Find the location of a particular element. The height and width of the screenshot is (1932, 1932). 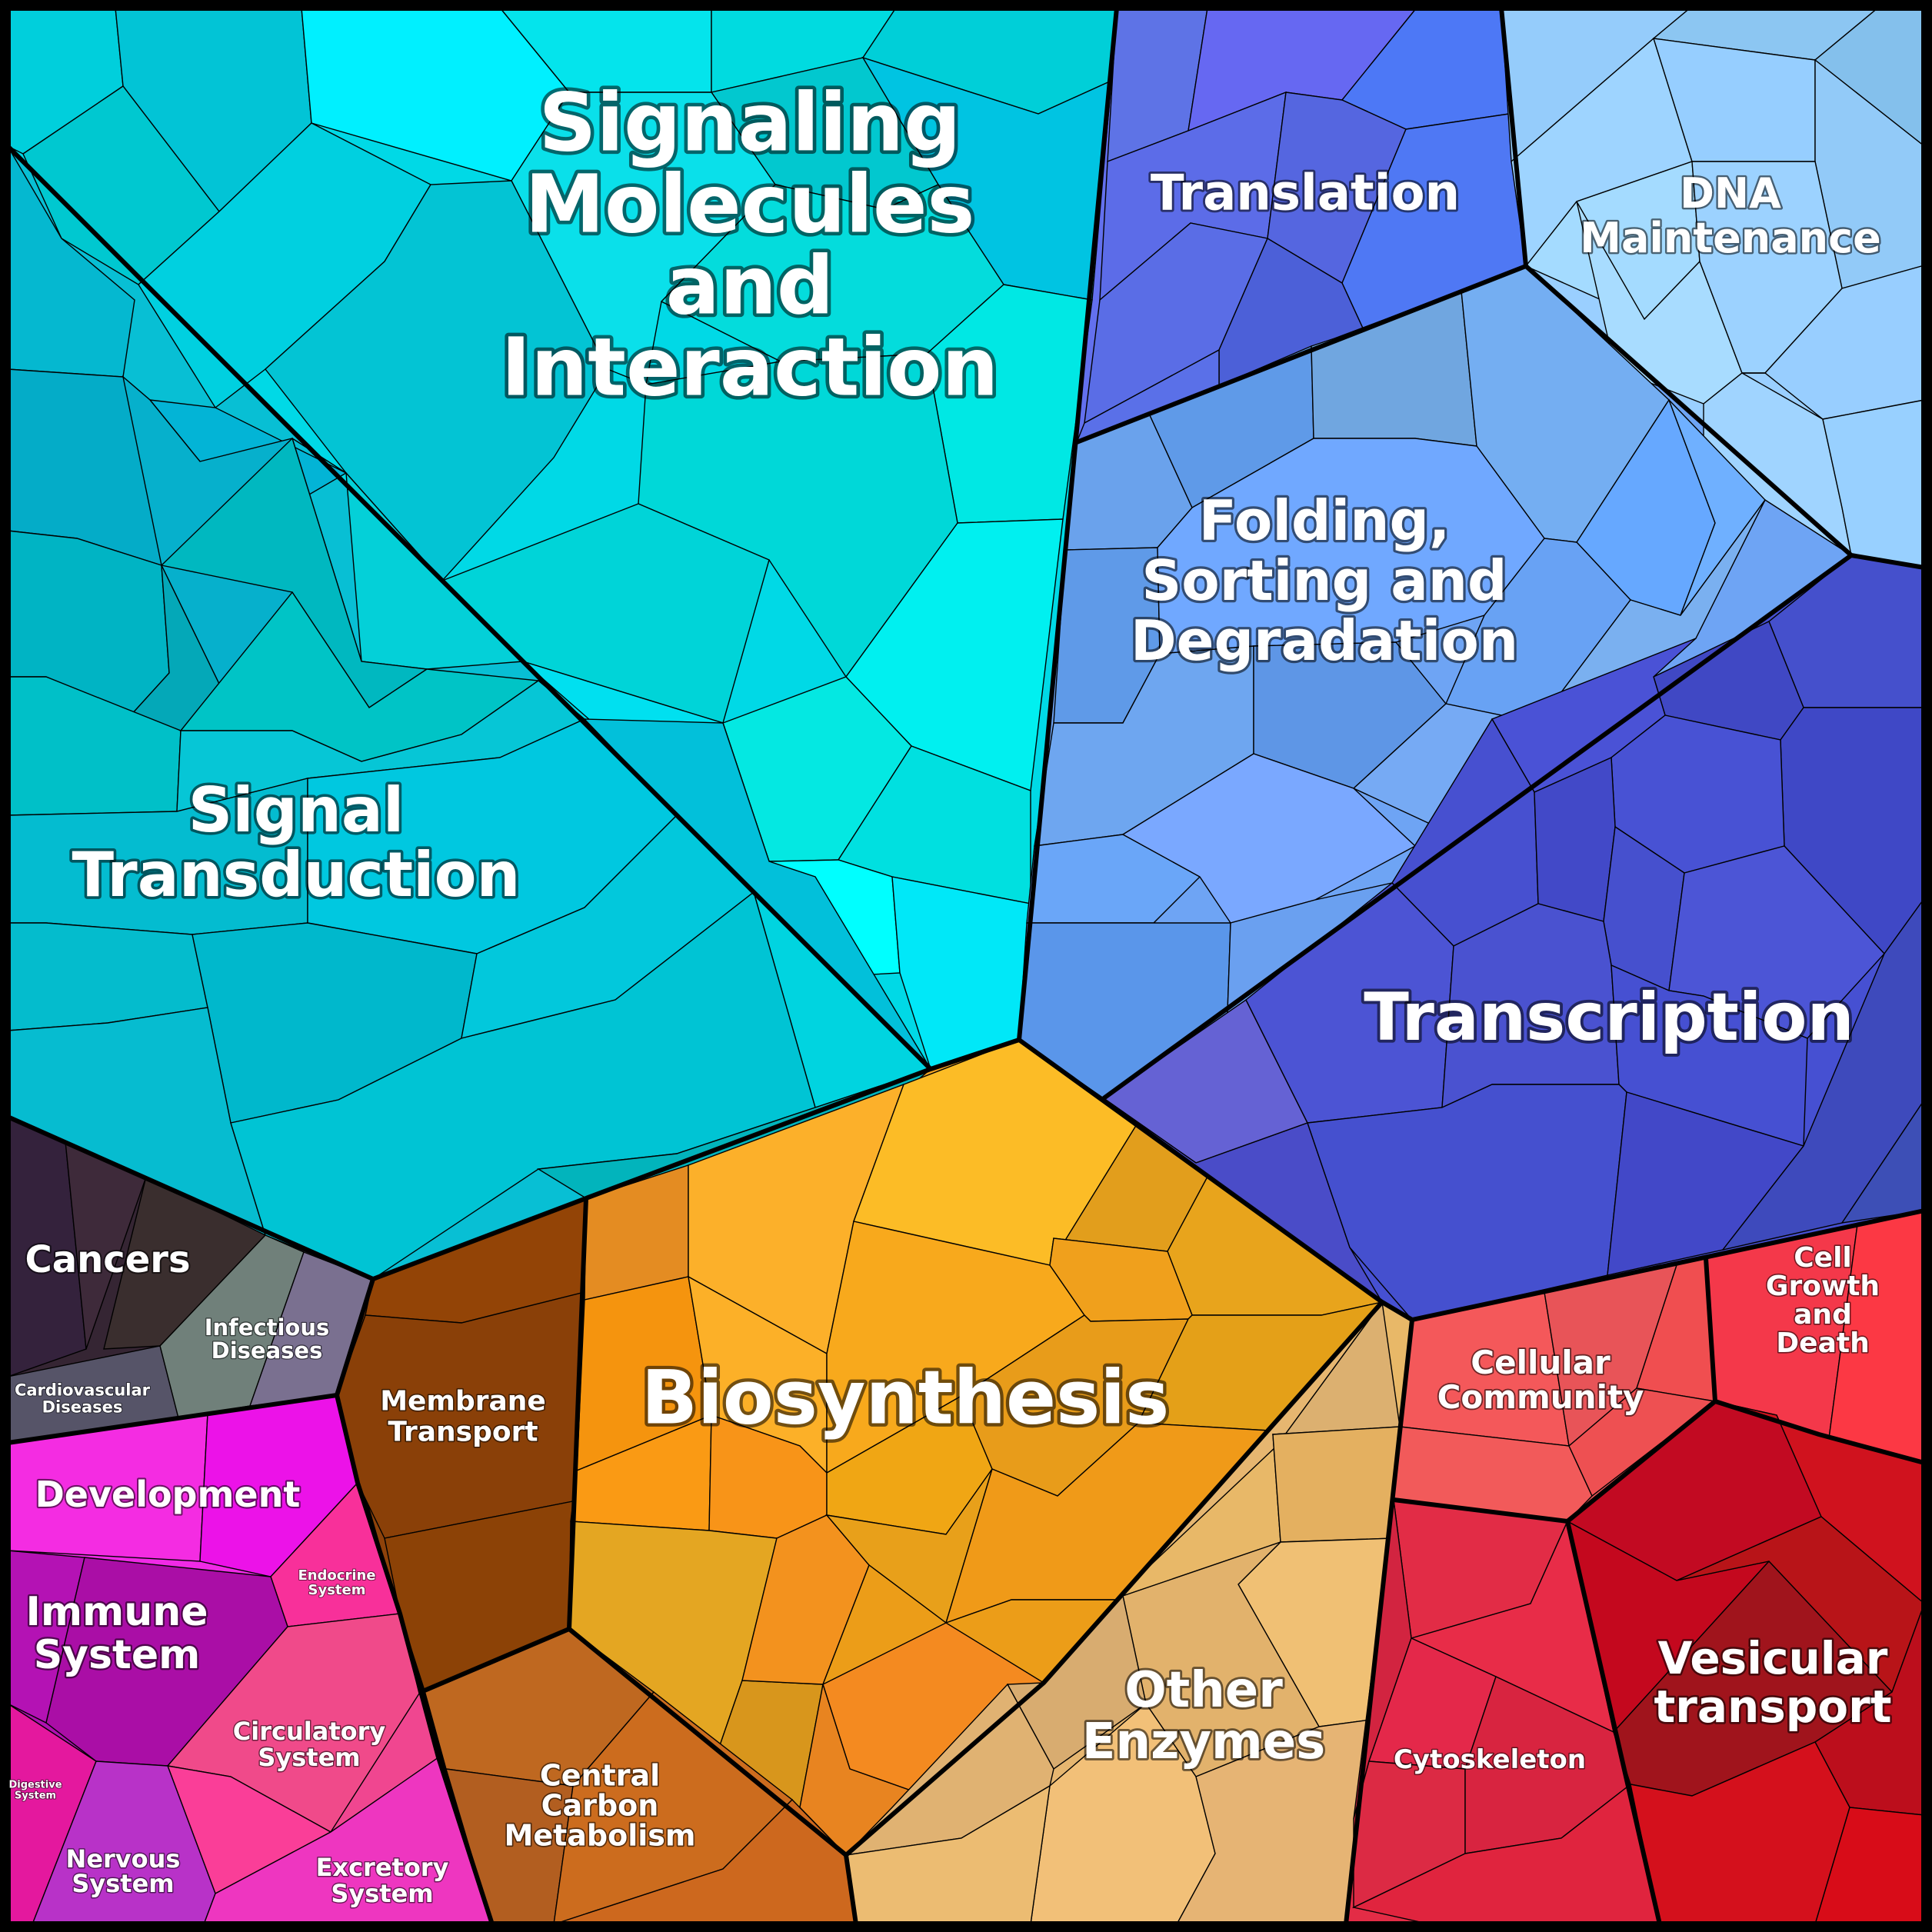

label-transcription: Transcription is located at coordinates (1609, 1017).